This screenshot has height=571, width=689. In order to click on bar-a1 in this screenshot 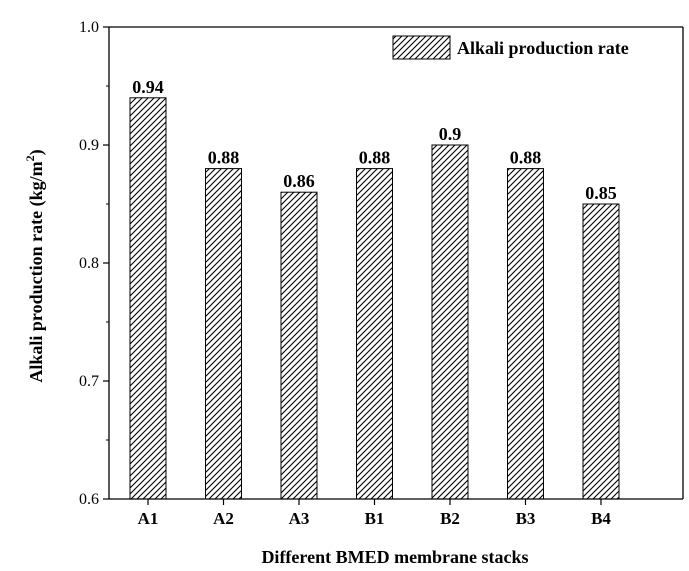, I will do `click(148, 298)`.